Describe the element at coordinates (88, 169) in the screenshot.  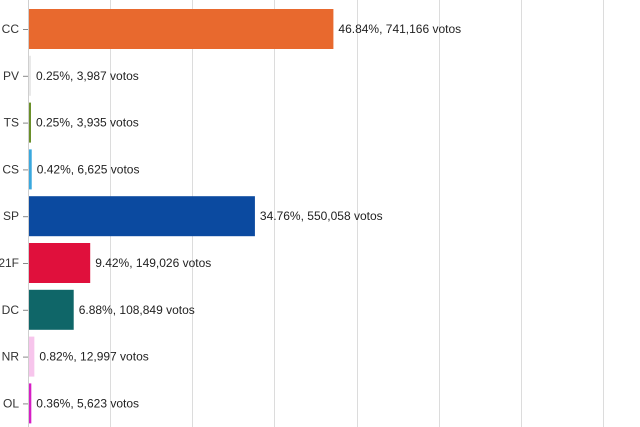
I see `data-label: 0.42%, 6,625 votos` at that location.